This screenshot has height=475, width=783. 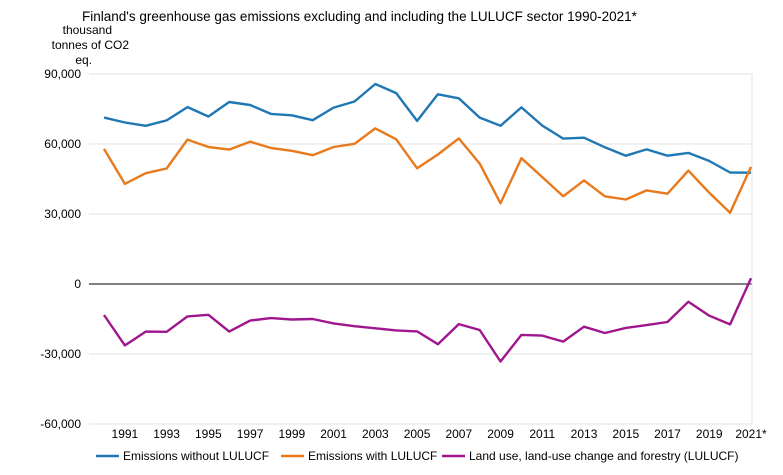 What do you see at coordinates (372, 456) in the screenshot?
I see `legend-label: Emissions with LULUCF` at bounding box center [372, 456].